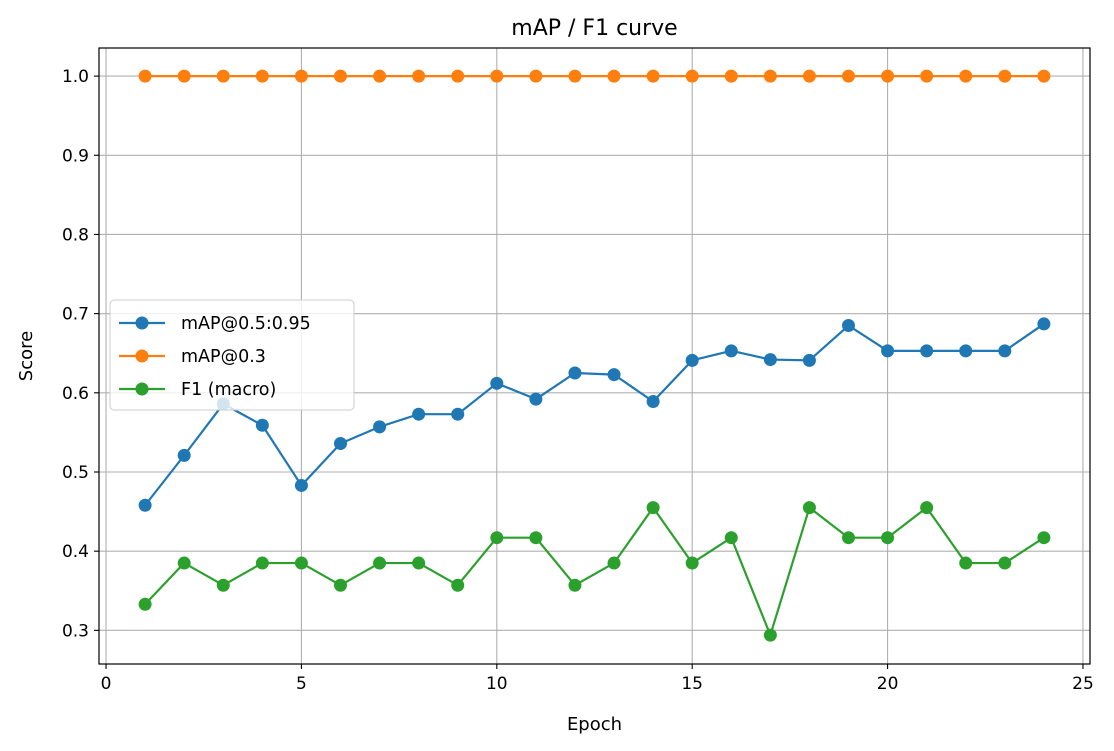 This screenshot has height=751, width=1114. Describe the element at coordinates (75, 631) in the screenshot. I see `y-tick-label: 0.3` at that location.